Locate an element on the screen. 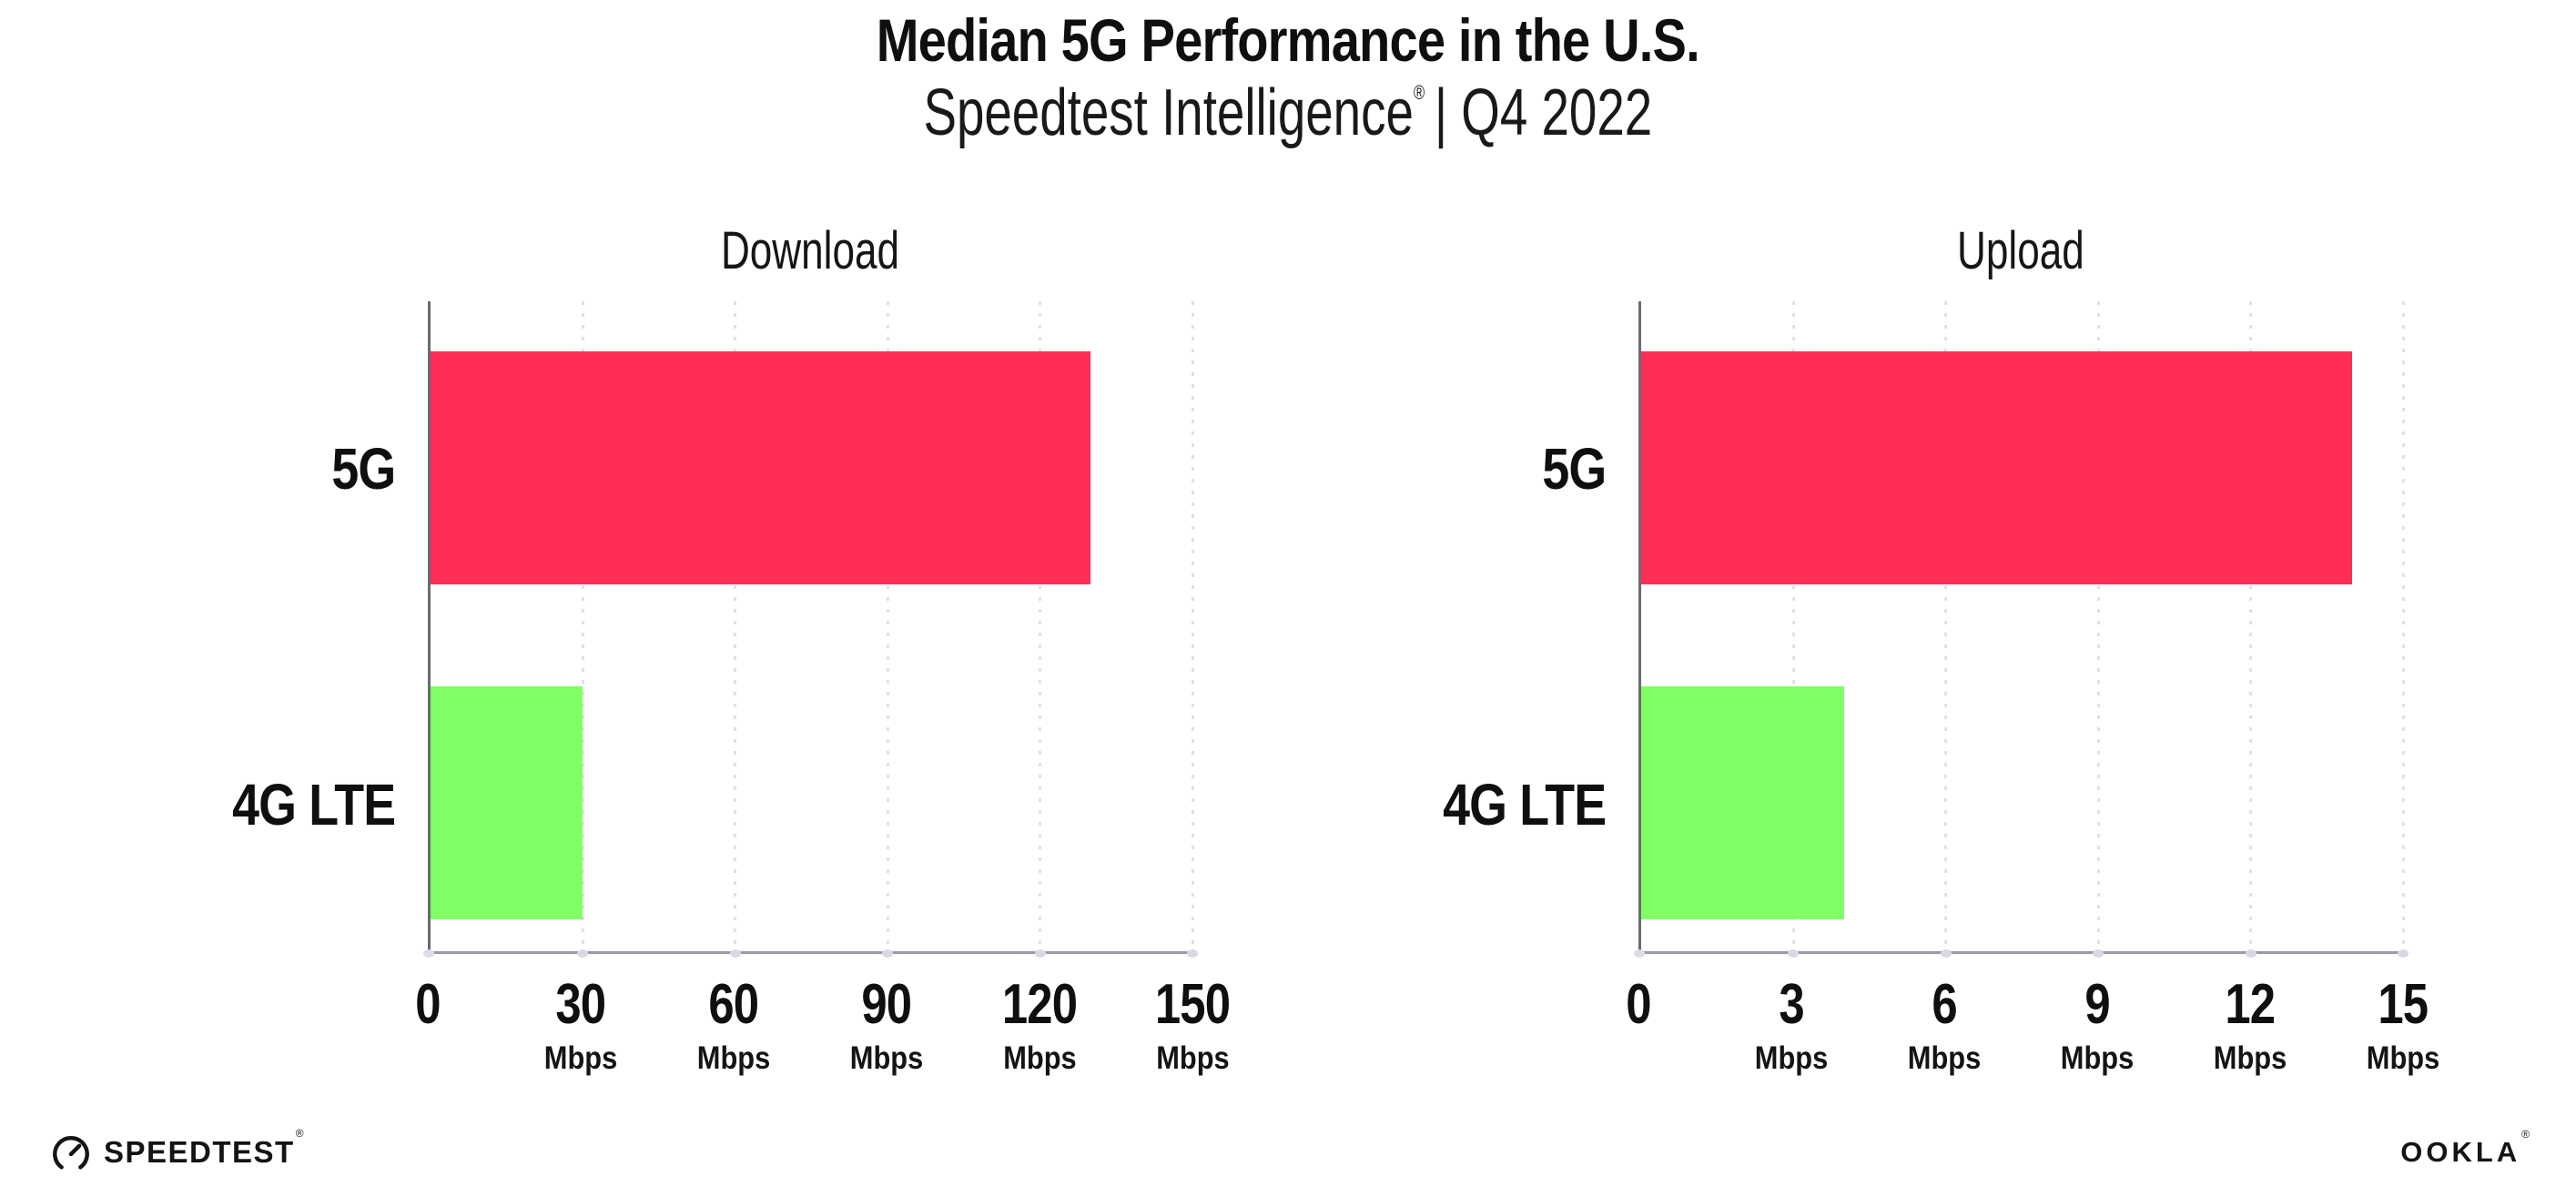 This screenshot has height=1197, width=2576. x-tick: 90 Mbps is located at coordinates (886, 1015).